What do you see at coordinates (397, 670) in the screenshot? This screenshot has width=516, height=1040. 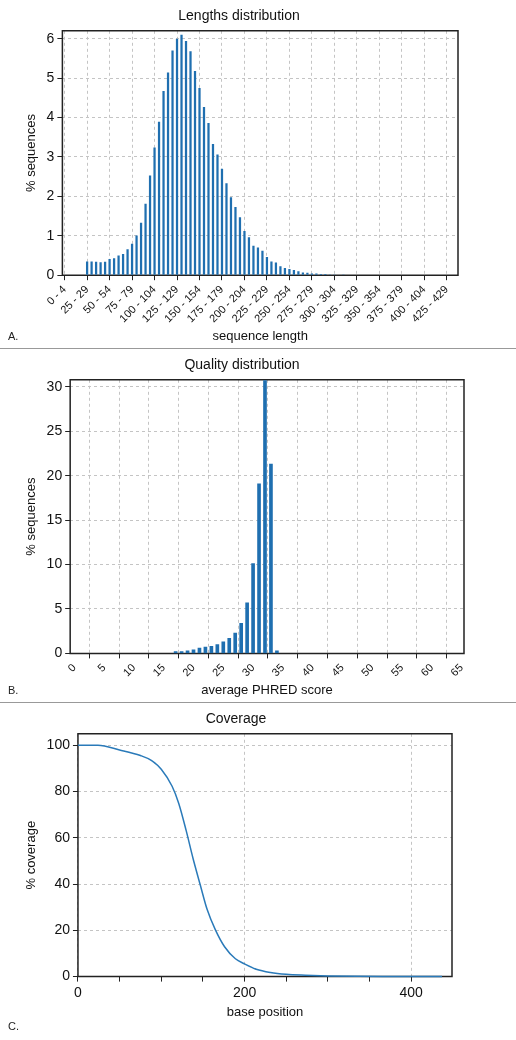 I see `x-tick-label: 55` at bounding box center [397, 670].